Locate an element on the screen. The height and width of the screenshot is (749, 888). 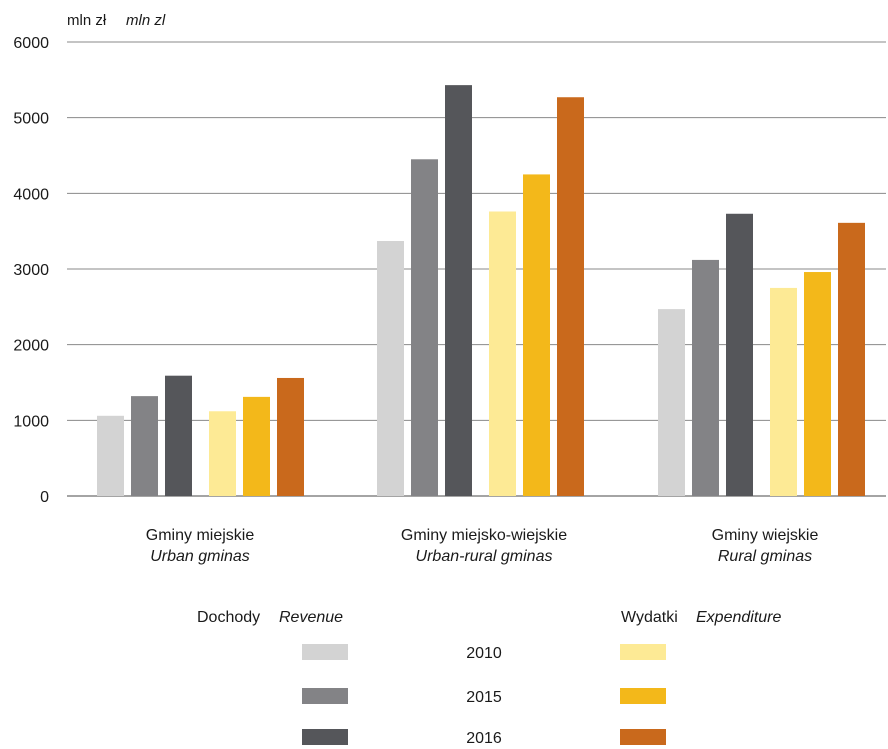
y-tick-label: 4000 is located at coordinates (31, 194).